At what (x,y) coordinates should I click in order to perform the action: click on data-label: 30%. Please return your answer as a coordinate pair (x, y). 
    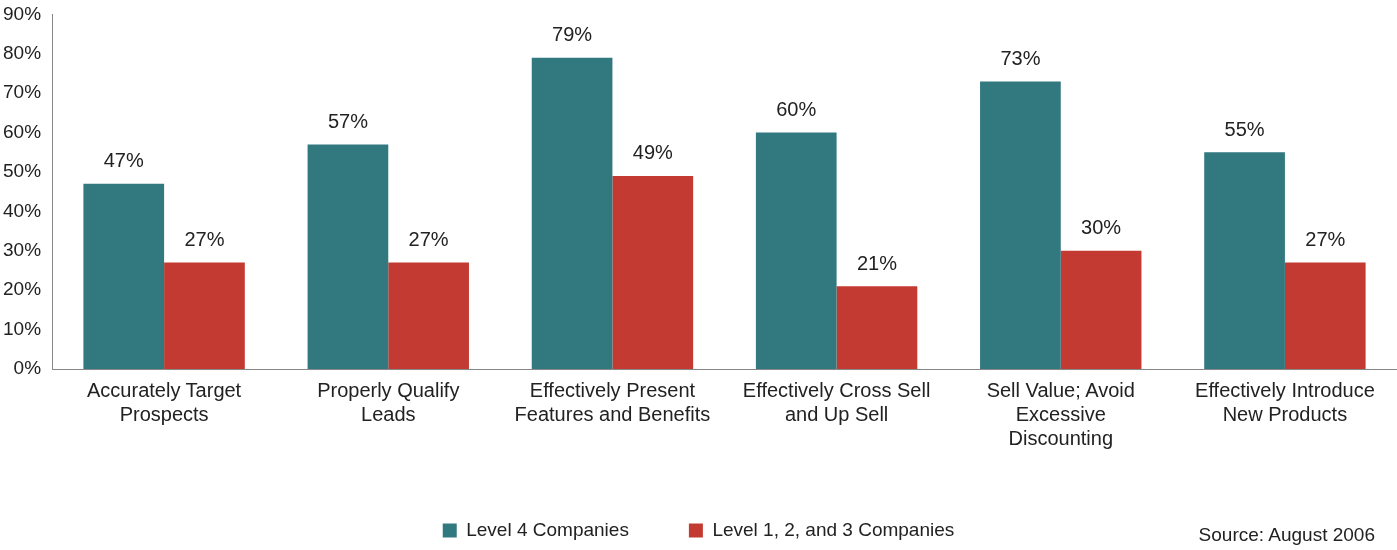
    Looking at the image, I should click on (1101, 227).